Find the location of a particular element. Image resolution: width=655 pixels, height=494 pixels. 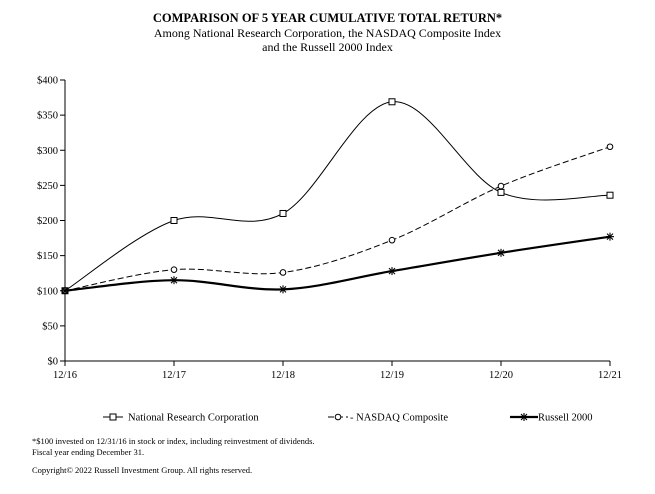

x-tick-label: 12/19 is located at coordinates (392, 375).